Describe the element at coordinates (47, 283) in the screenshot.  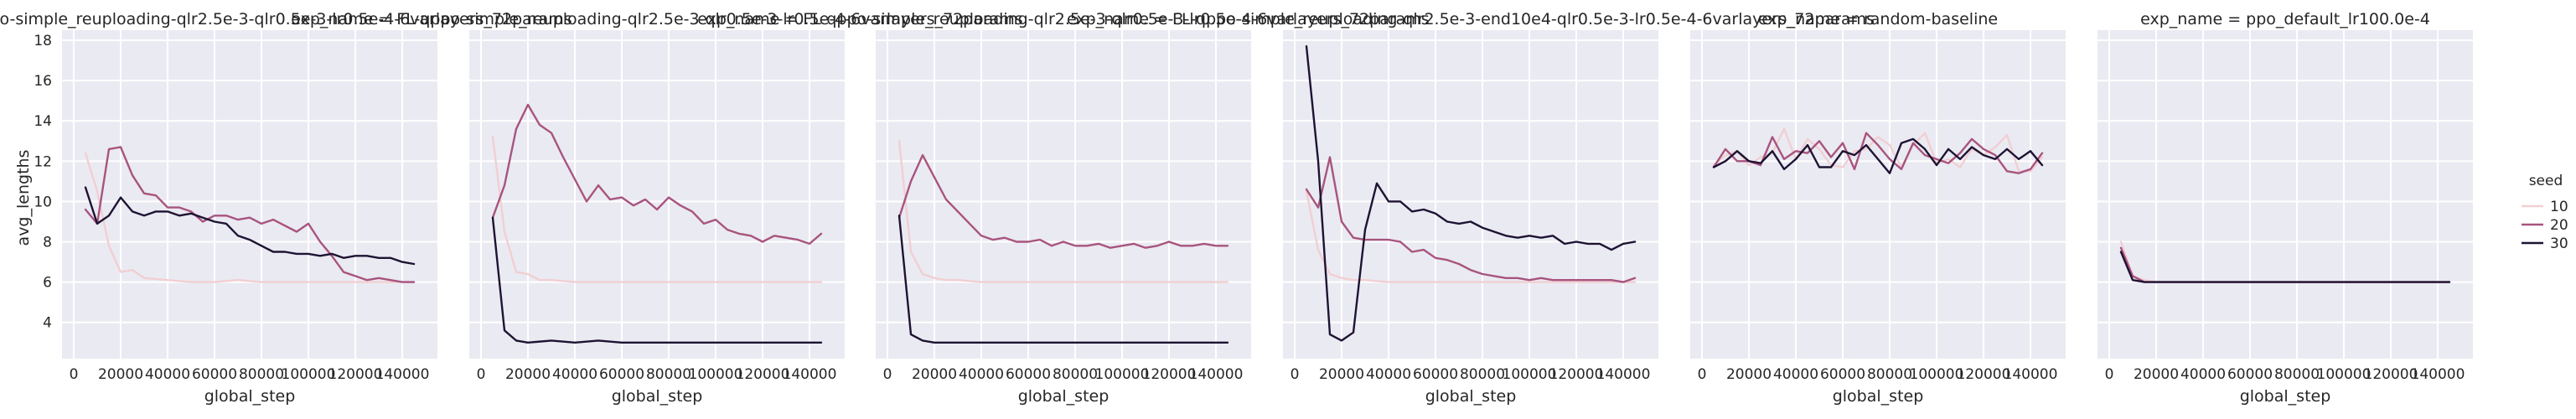
I see `y-tick-label: 6` at that location.